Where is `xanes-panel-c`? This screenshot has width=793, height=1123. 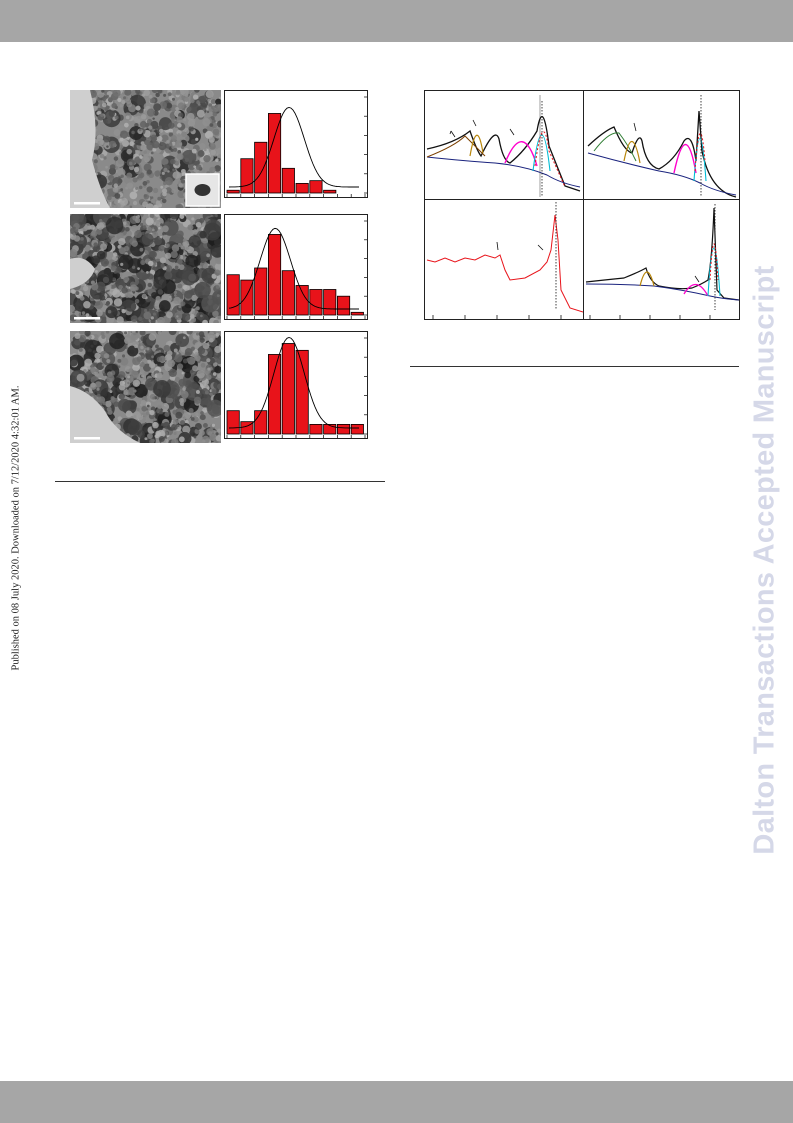 xanes-panel-c is located at coordinates (504, 259).